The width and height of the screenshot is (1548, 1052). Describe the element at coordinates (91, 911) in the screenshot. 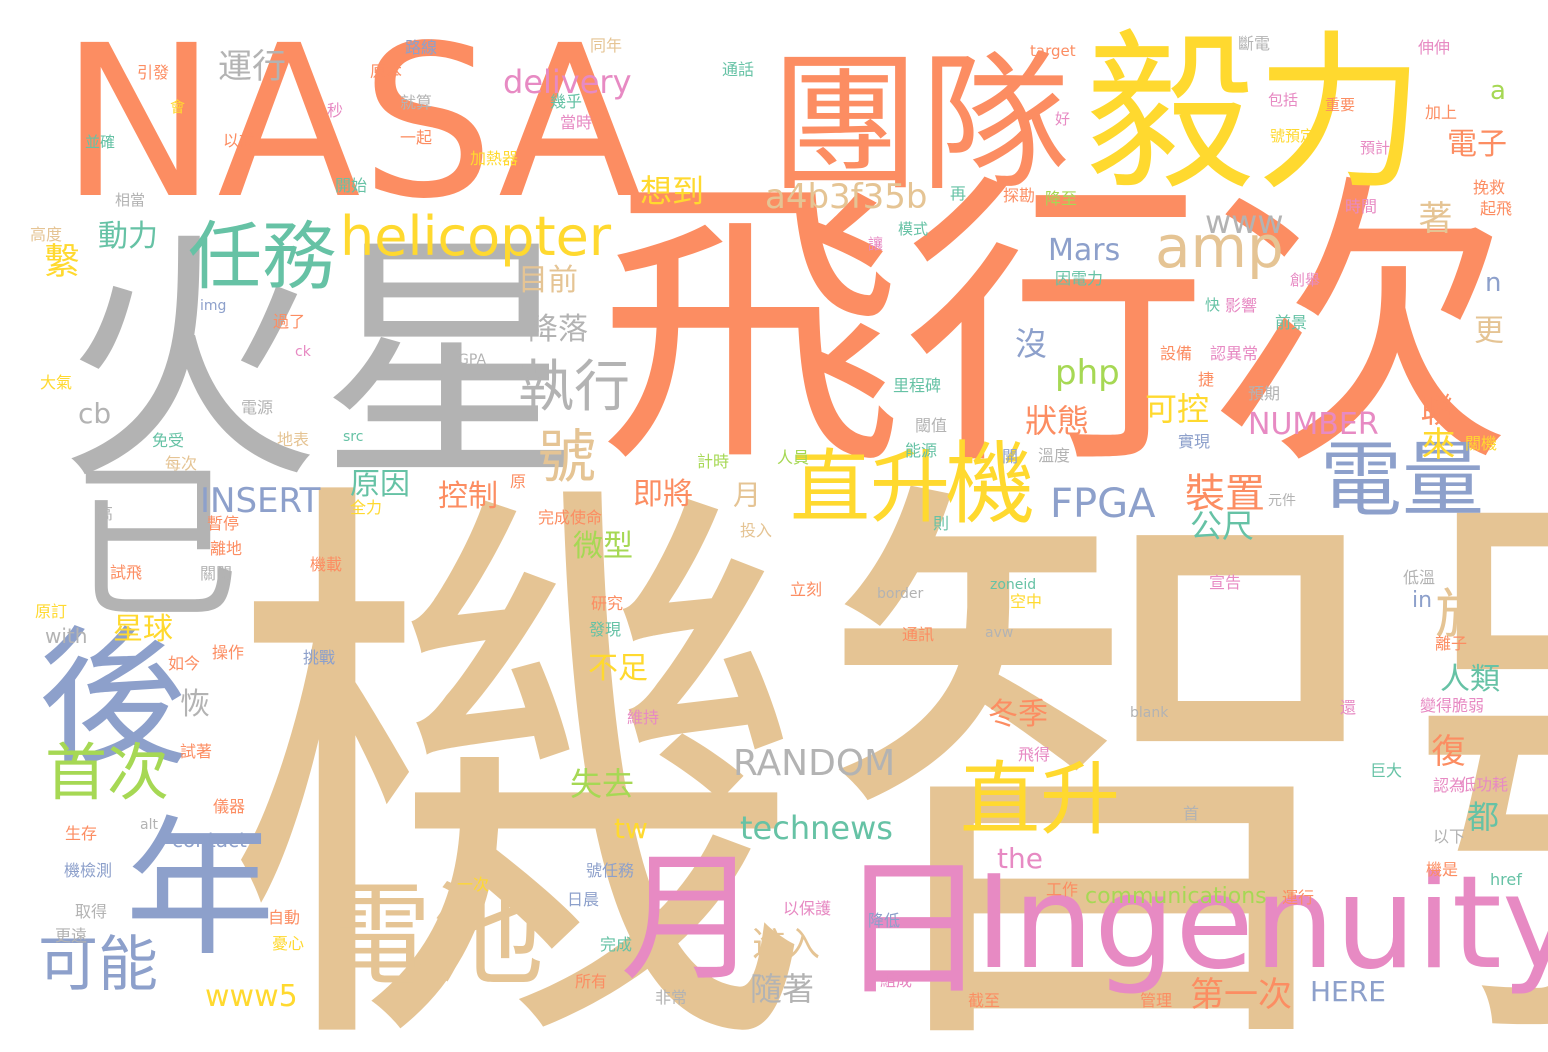

I see `cloud-word: 取得` at that location.